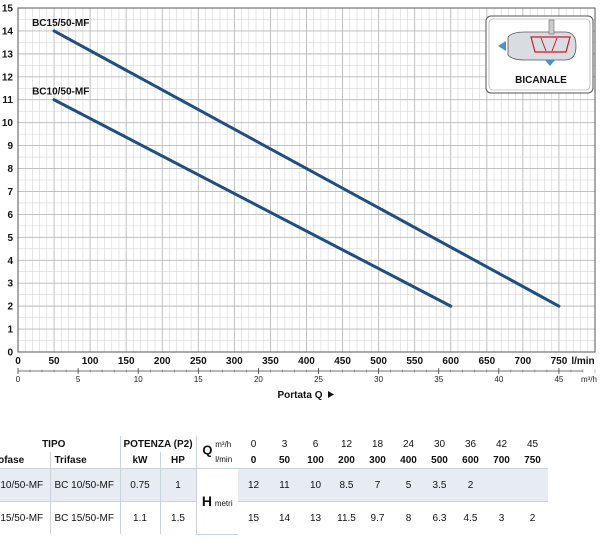 This screenshot has width=600, height=544. I want to click on y-tick-label: 13, so click(8, 54).